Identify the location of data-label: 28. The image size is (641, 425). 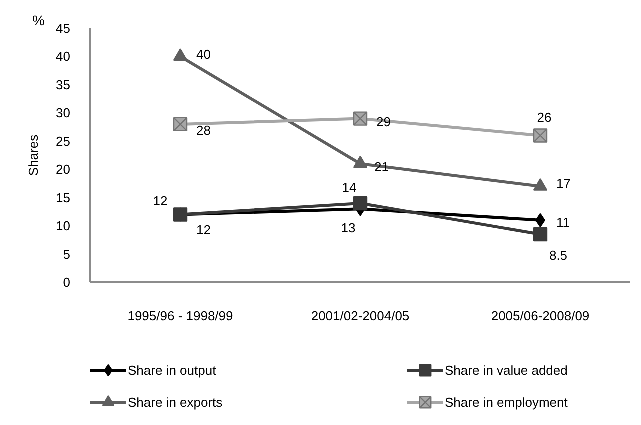
(203, 130).